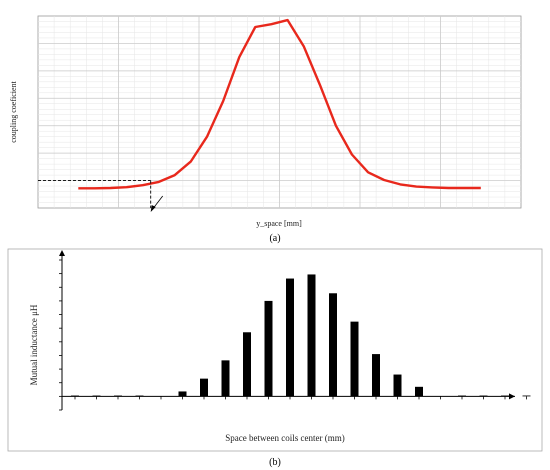 The width and height of the screenshot is (550, 470). I want to click on x-axis-arrow, so click(512, 396).